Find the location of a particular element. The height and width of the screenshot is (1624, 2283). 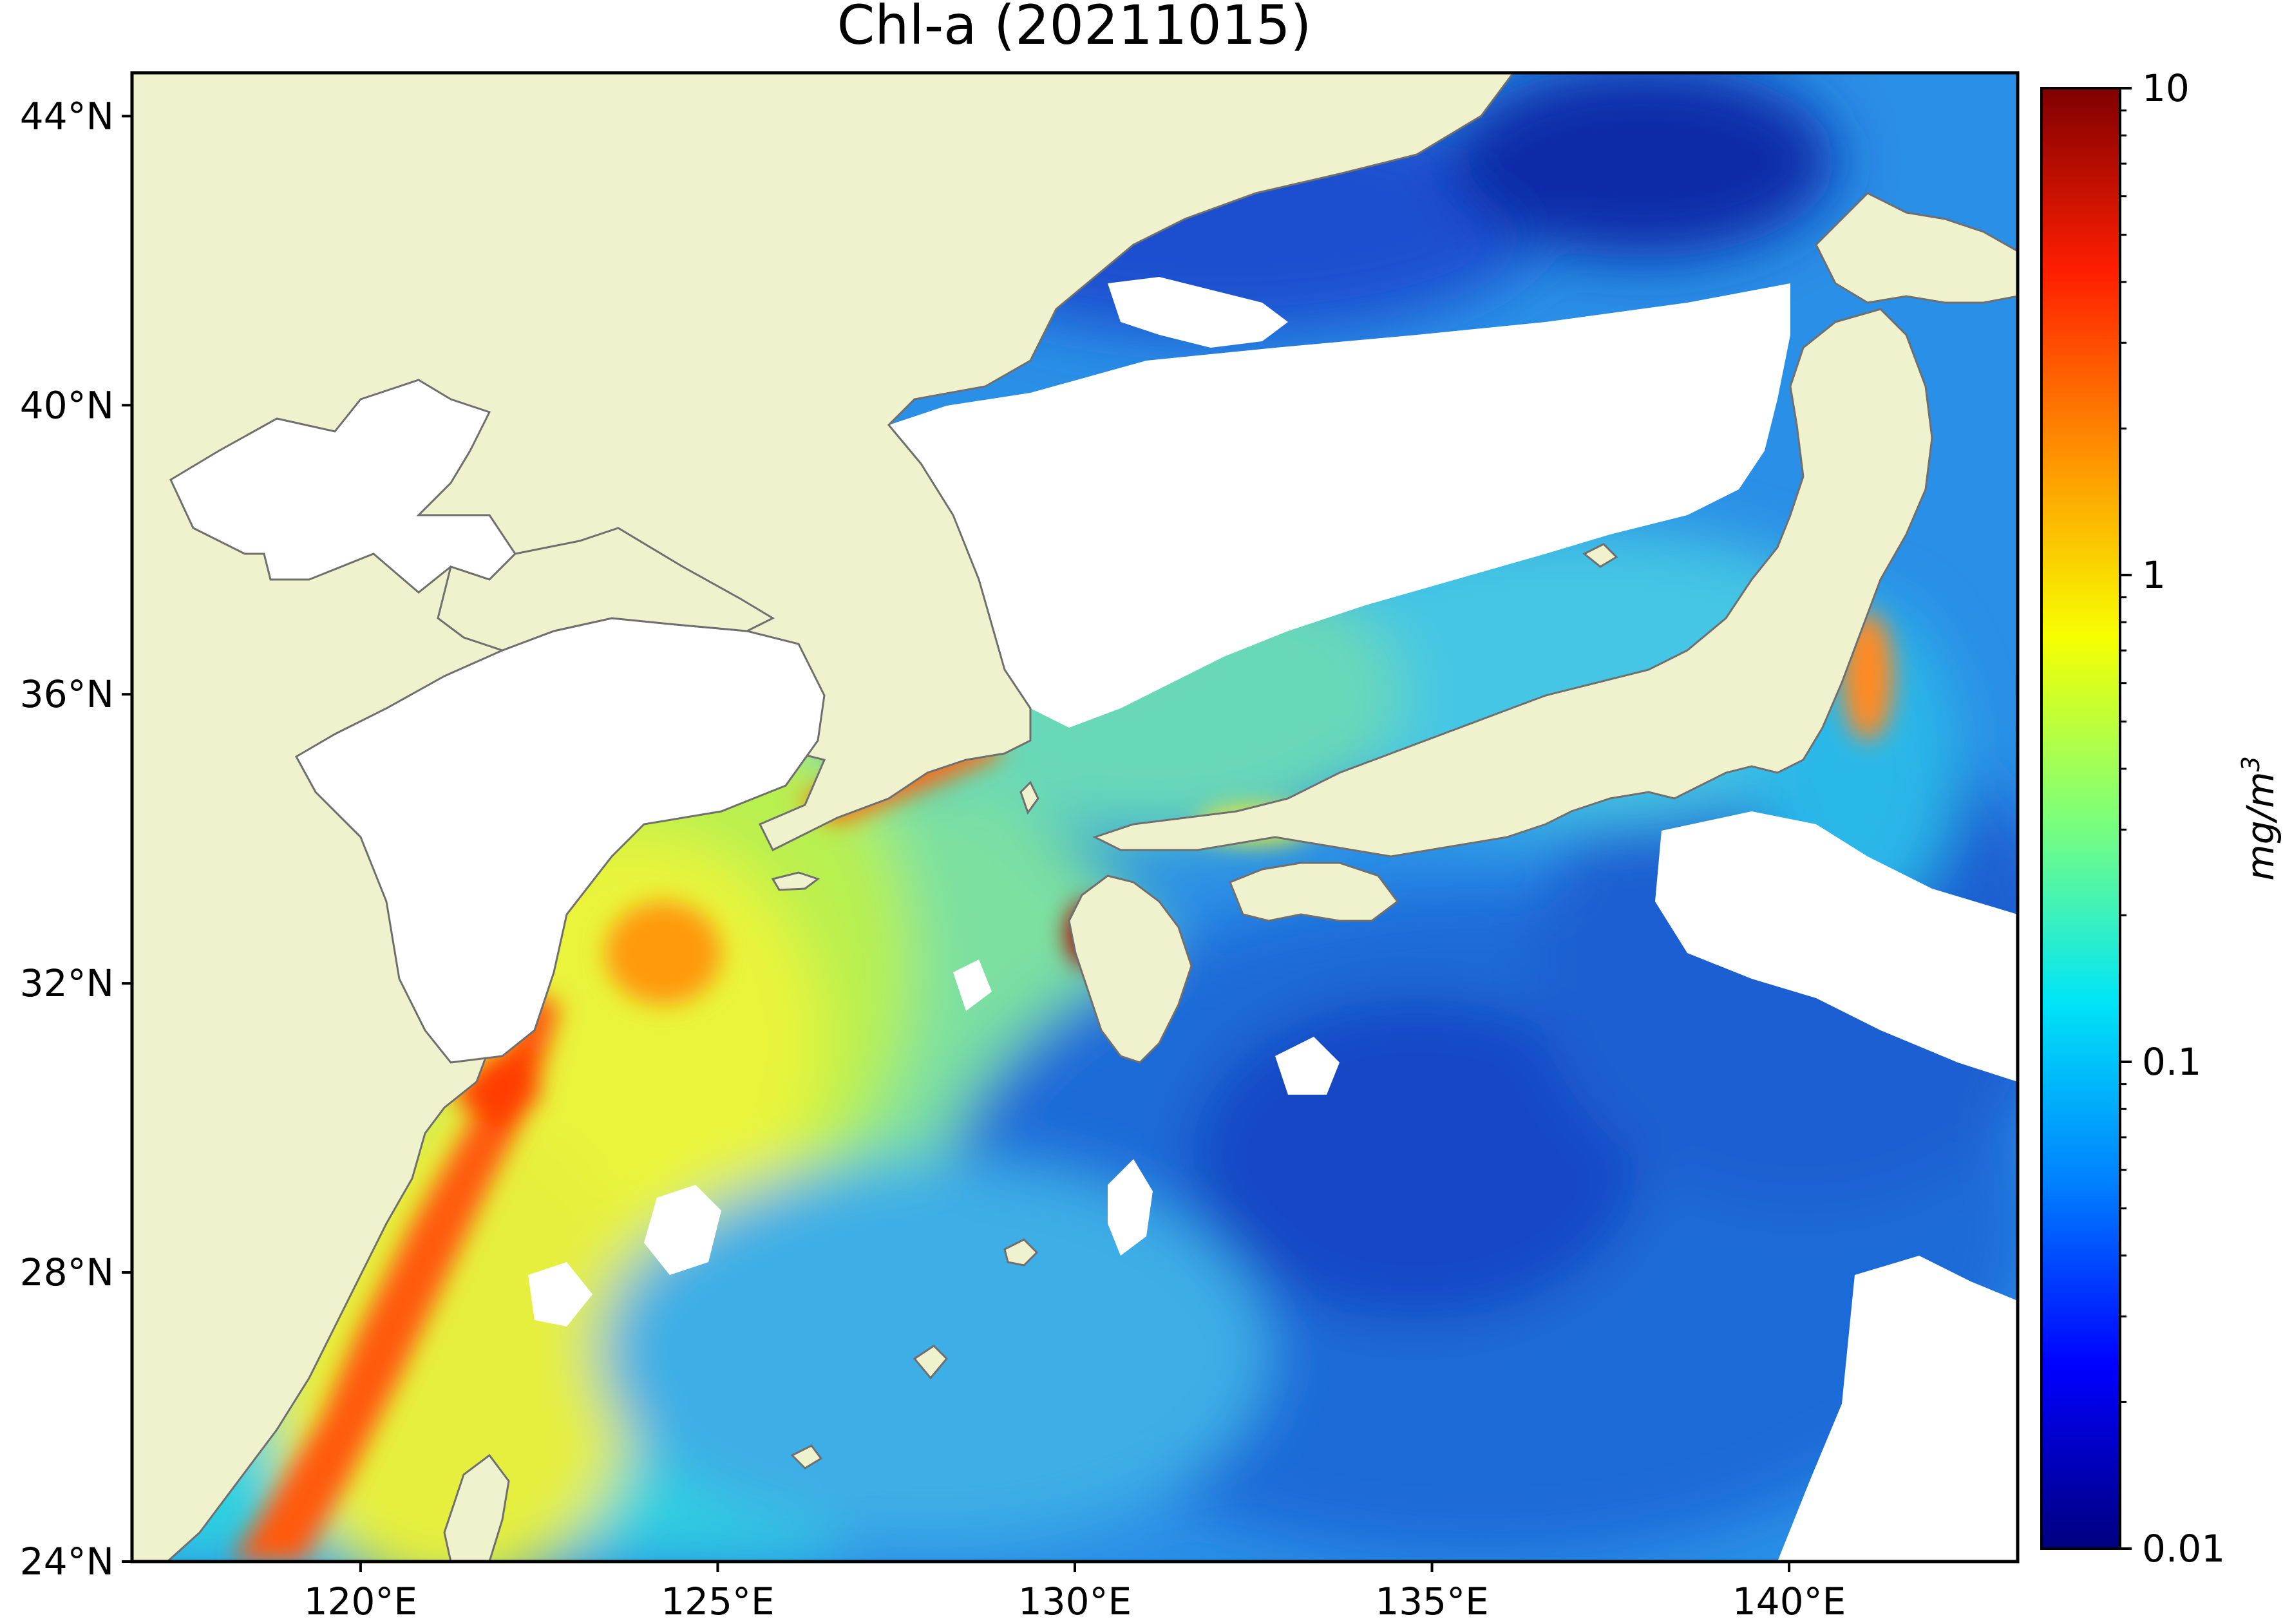

y-axis: 44°N 40°N 36°N 32°N 28°N 24°N is located at coordinates (76, 838).